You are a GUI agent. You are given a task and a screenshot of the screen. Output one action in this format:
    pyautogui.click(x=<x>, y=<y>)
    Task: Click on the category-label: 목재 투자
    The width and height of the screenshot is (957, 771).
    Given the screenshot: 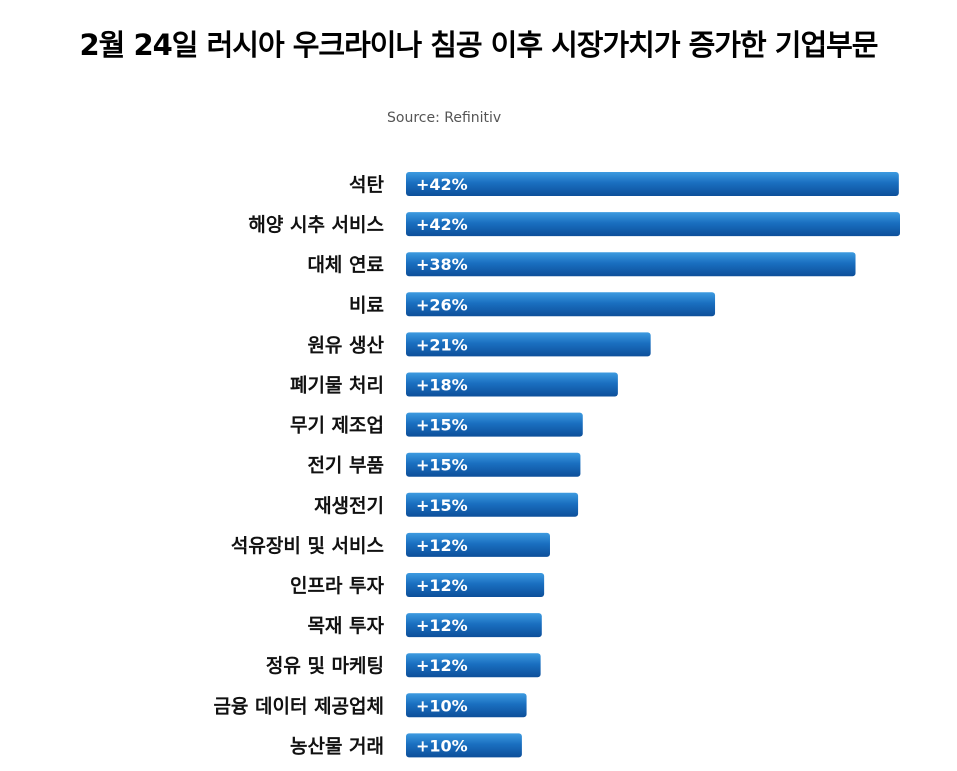 What is the action you would take?
    pyautogui.click(x=345, y=626)
    